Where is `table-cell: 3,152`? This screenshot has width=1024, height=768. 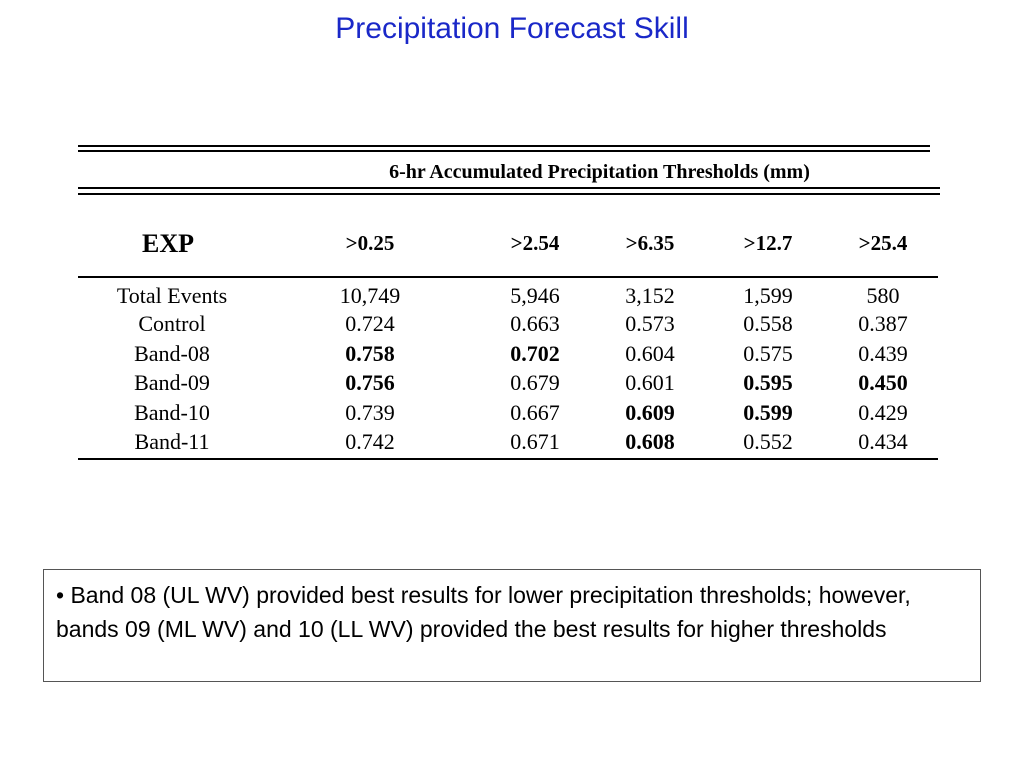 table-cell: 3,152 is located at coordinates (650, 295).